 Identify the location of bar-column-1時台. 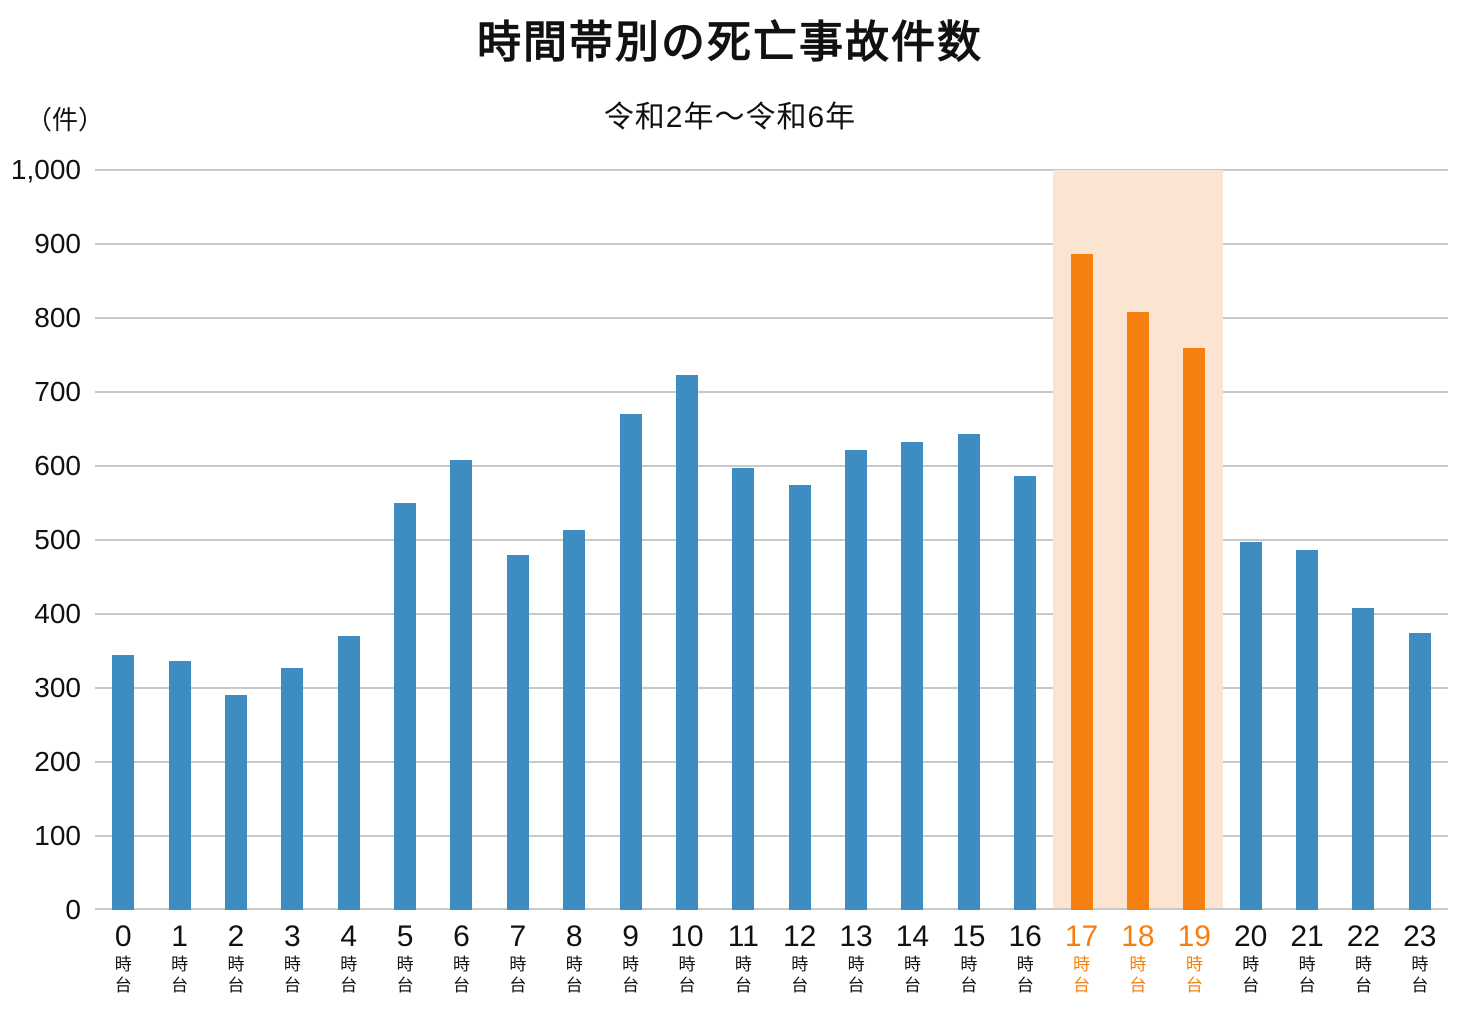
(179, 540).